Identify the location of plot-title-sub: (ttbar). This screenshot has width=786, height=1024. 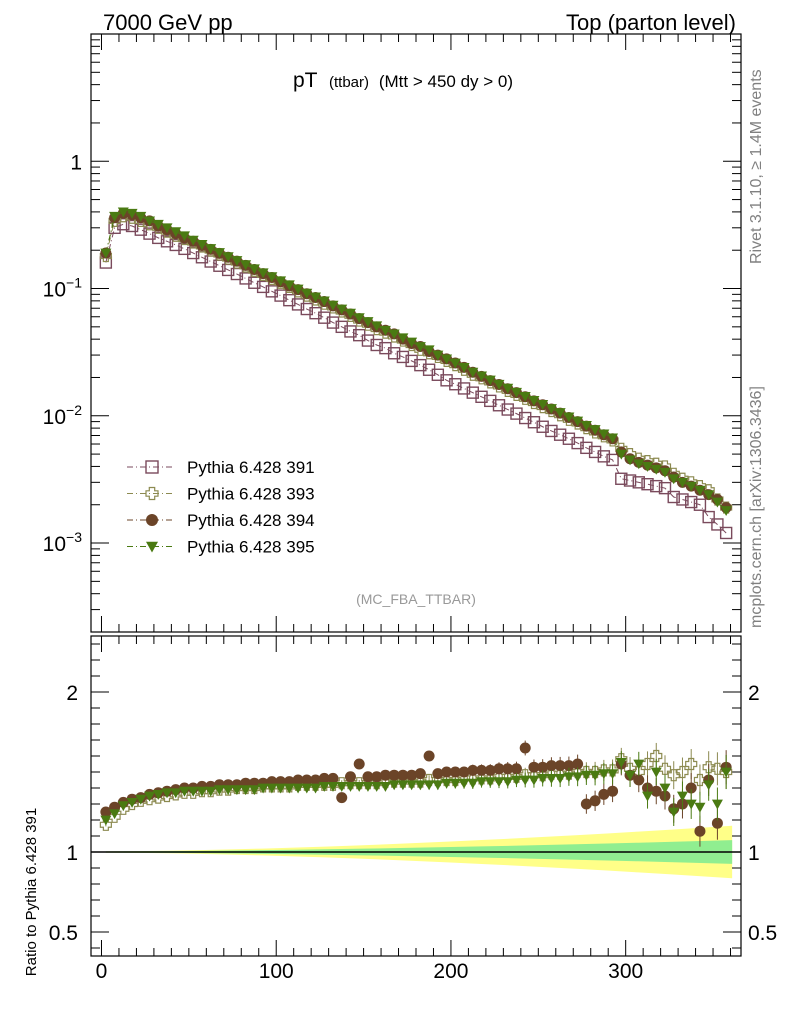
(349, 82).